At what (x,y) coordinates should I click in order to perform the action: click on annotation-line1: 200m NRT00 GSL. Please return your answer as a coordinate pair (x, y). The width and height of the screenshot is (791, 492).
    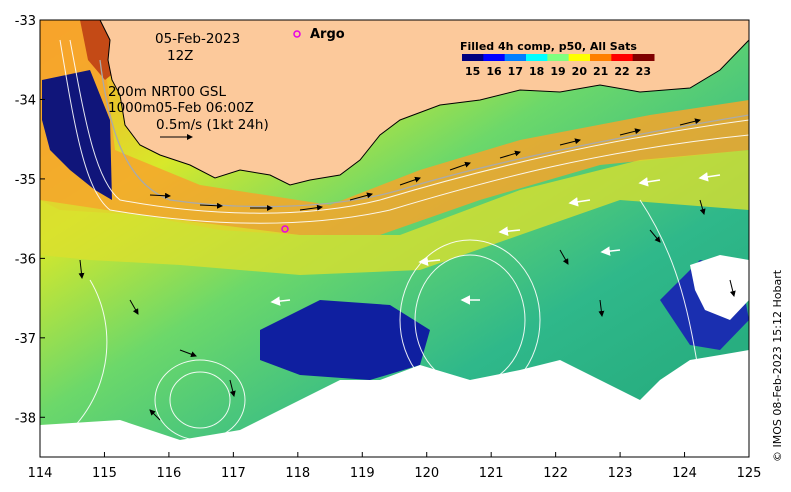
    Looking at the image, I should click on (167, 92).